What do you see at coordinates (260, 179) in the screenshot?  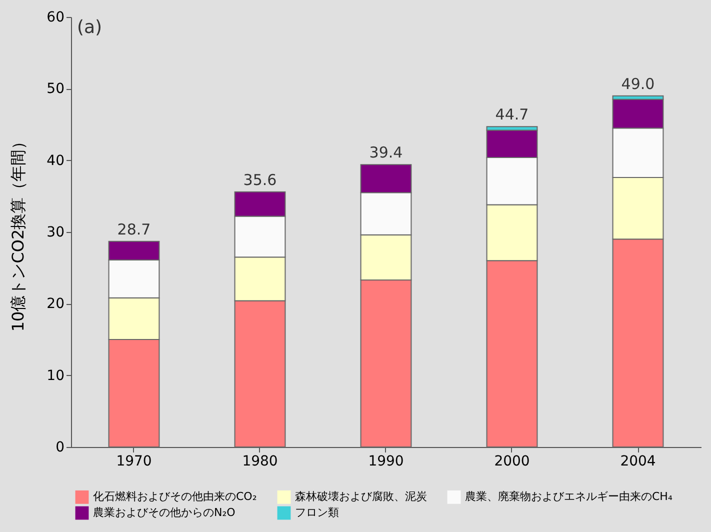 I see `total-label: 35.6` at bounding box center [260, 179].